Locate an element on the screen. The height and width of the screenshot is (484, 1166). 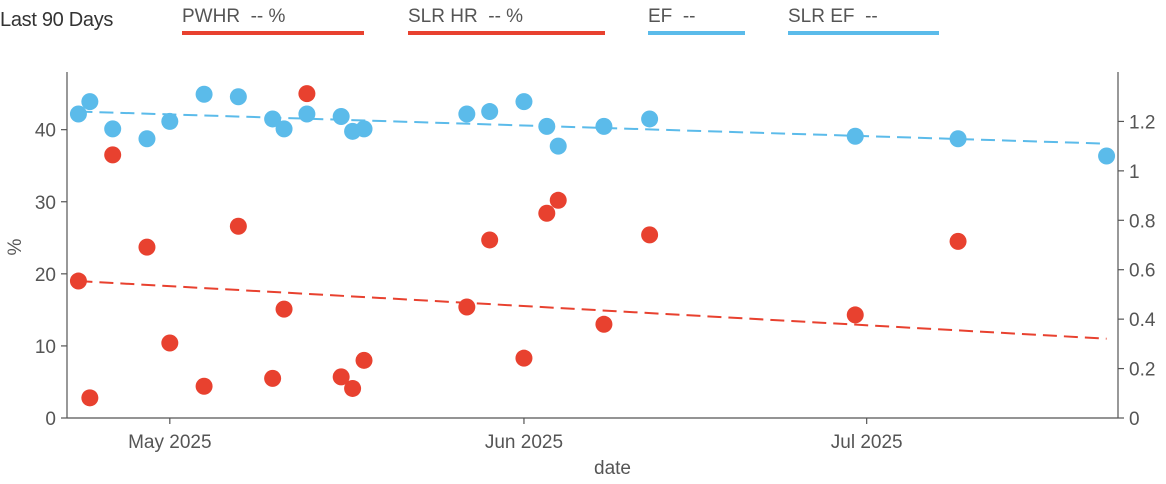
legend-label: SLR EF -- is located at coordinates (833, 16).